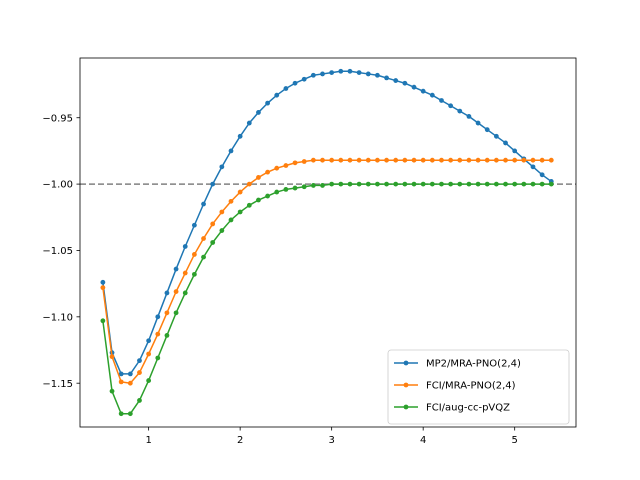 The height and width of the screenshot is (480, 640). Describe the element at coordinates (471, 386) in the screenshot. I see `legend-label: FCI/MRA-PNO(2,4)` at that location.